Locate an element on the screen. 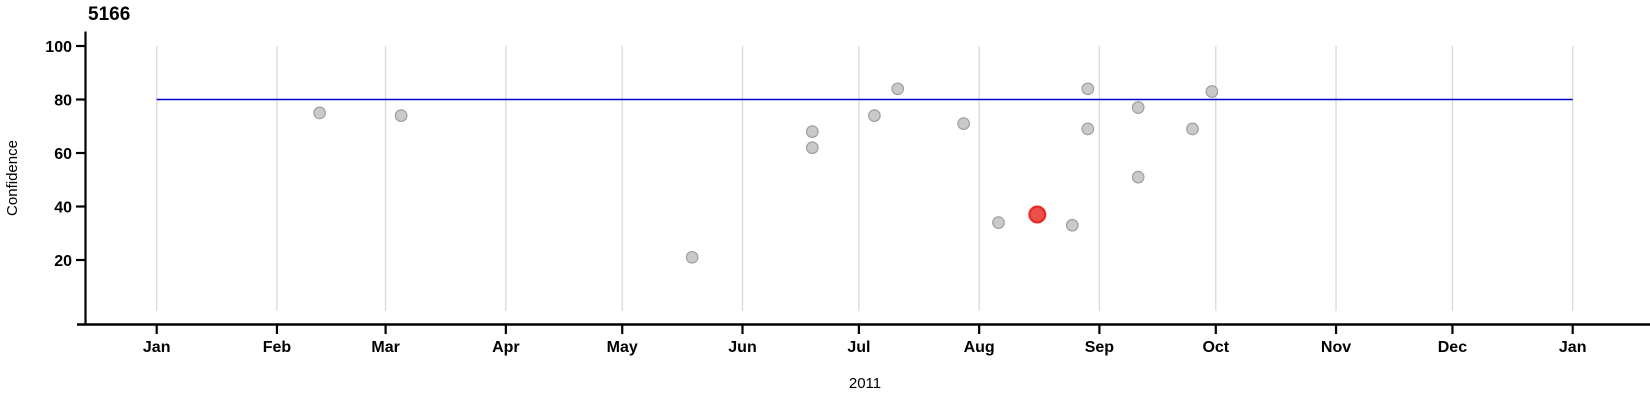  y-axis-label: Confidence is located at coordinates (12, 178).